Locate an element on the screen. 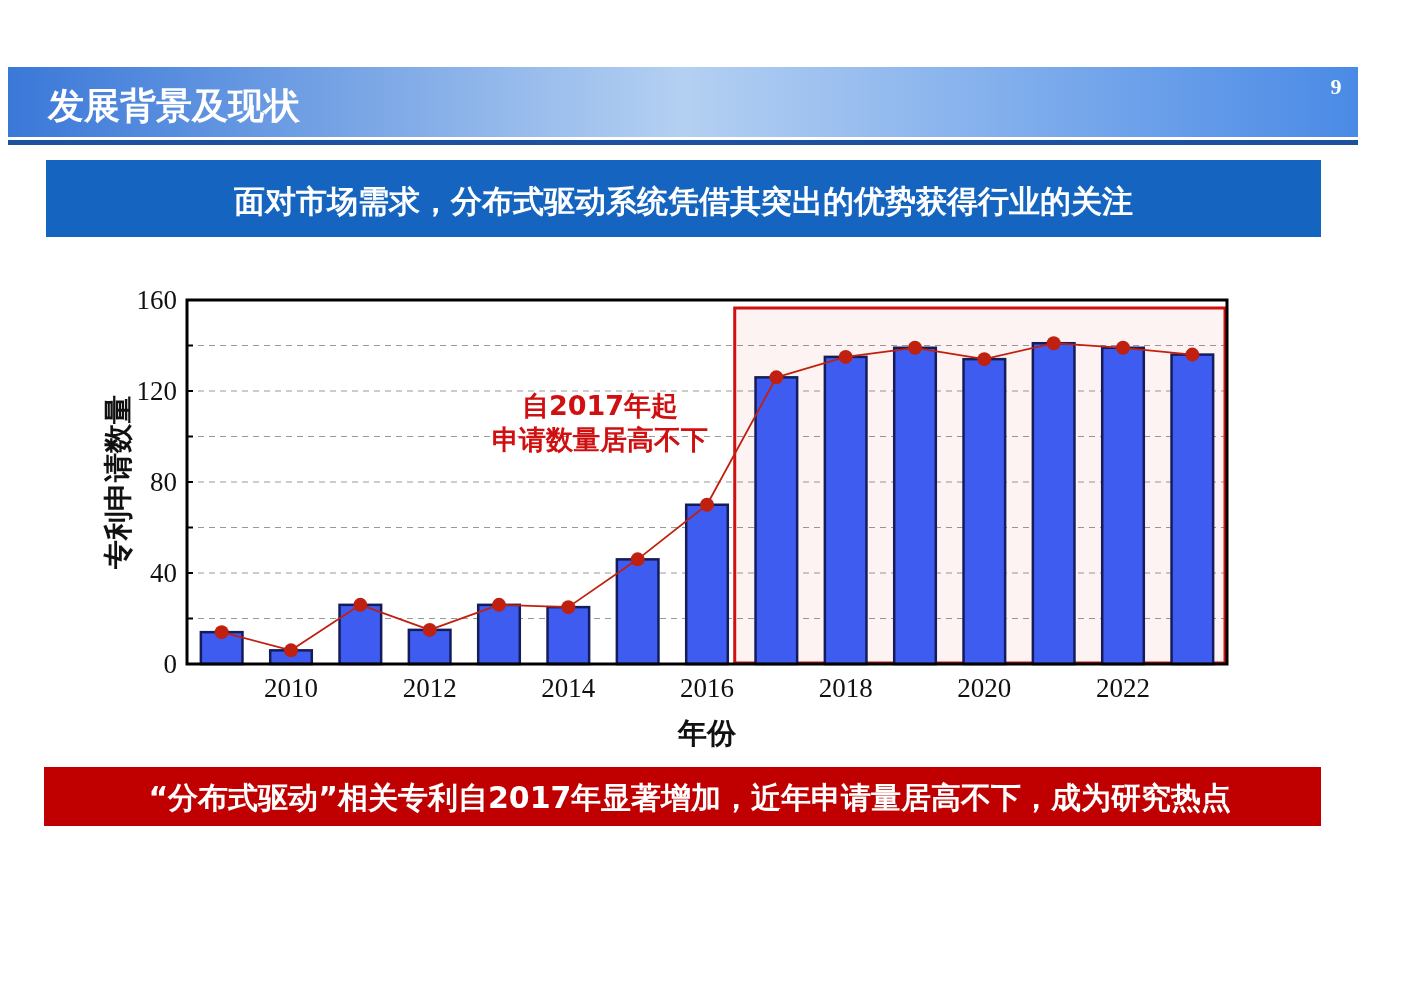 This screenshot has width=1403, height=992. x-tick-label: 2020 is located at coordinates (984, 688).